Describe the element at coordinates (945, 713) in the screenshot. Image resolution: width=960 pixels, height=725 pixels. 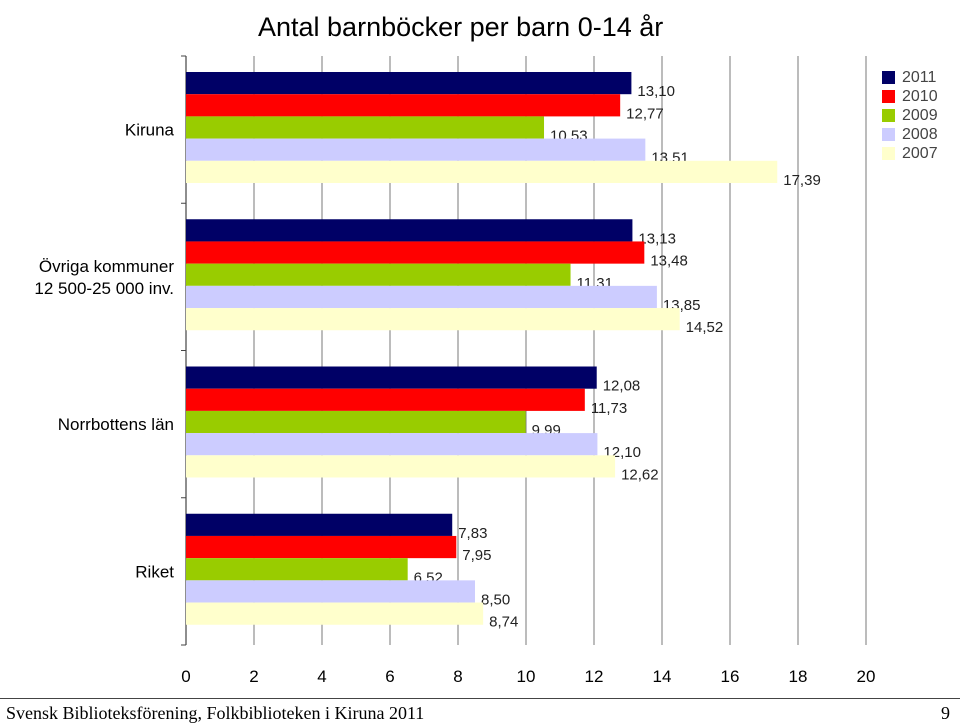
I see `page-number: 9` at that location.